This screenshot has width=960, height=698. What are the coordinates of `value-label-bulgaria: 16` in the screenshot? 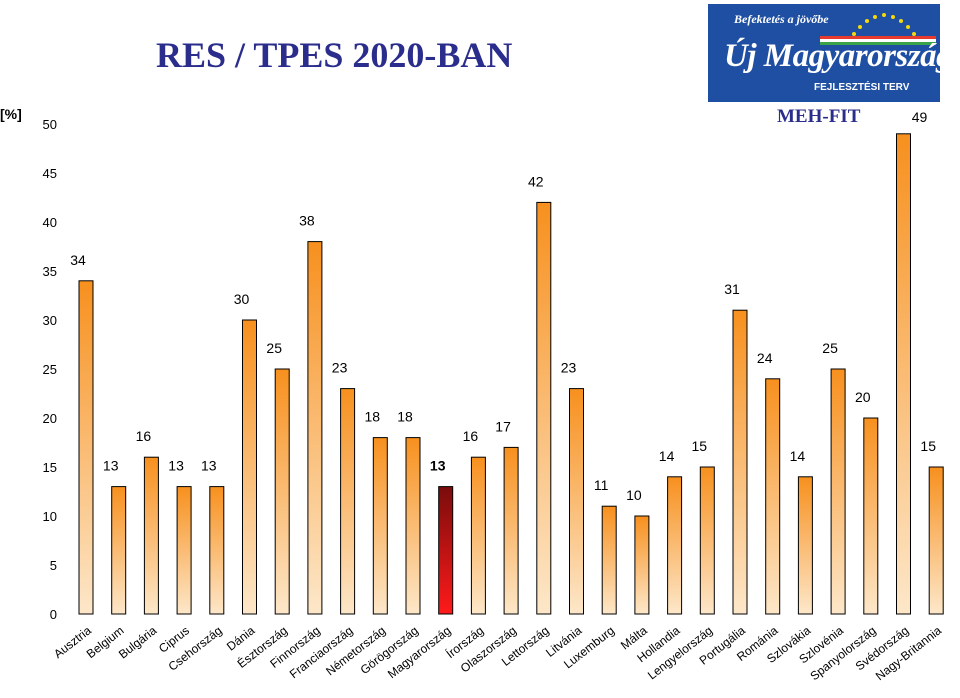 It's located at (144, 436).